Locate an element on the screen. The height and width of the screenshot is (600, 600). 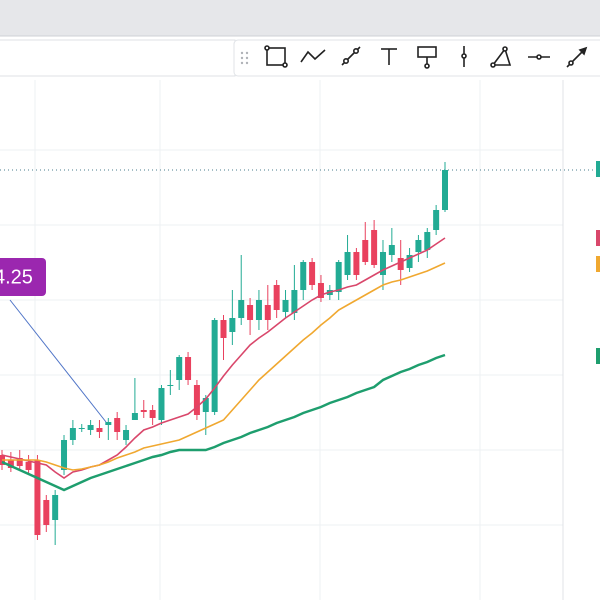
toolbar-panel is located at coordinates (416, 58).